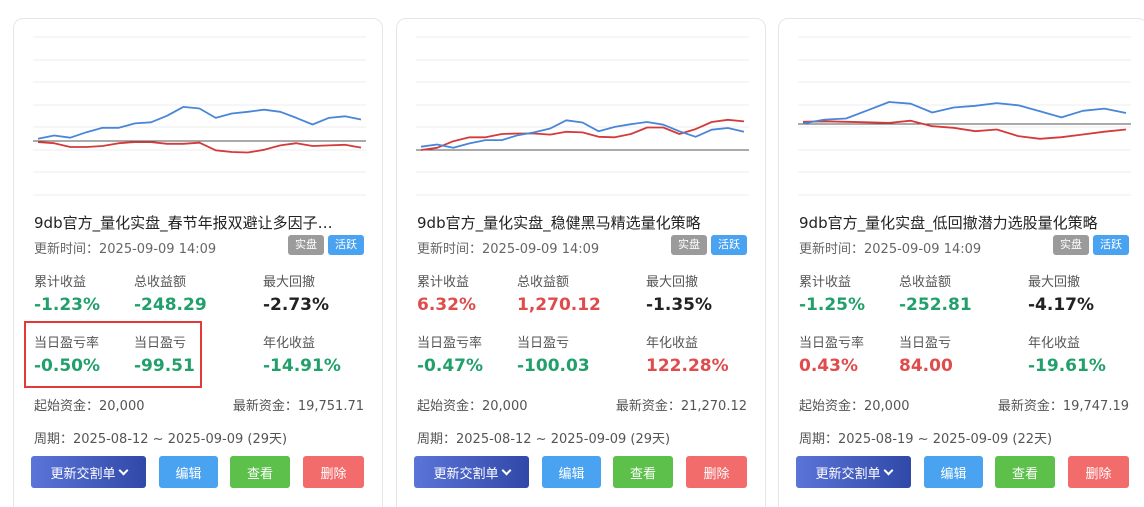 Image resolution: width=1144 pixels, height=507 pixels. What do you see at coordinates (67, 293) in the screenshot?
I see `stat-cum-return: 累计收益 -1.23%` at bounding box center [67, 293].